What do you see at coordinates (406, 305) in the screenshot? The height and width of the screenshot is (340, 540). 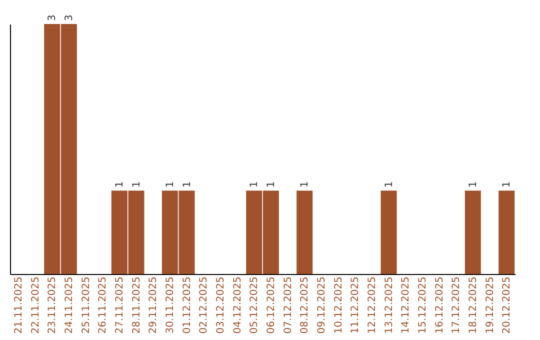 I see `x-tick-label: 14.12.2025` at bounding box center [406, 305].